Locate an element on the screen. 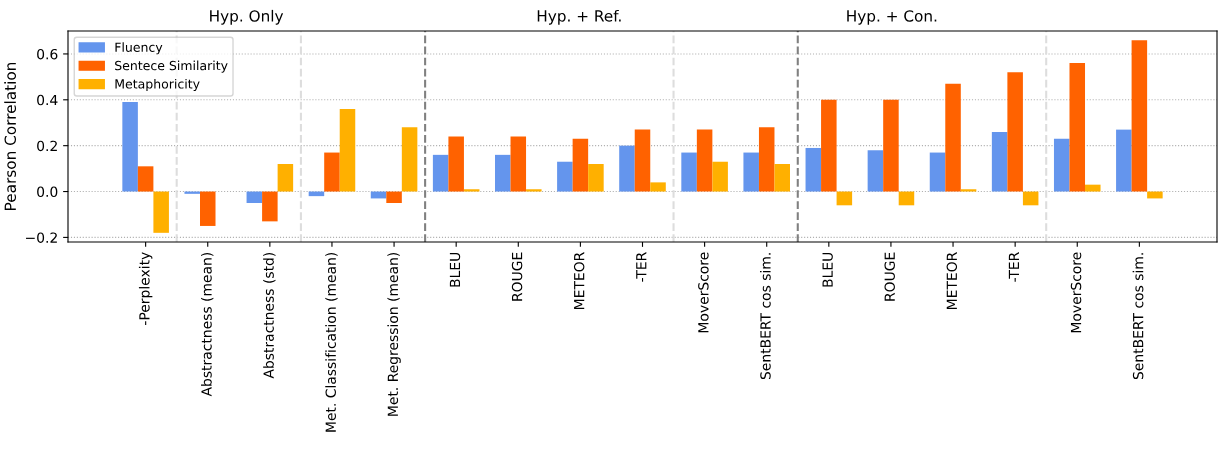  y-tick-label: 0.0 is located at coordinates (47, 192).